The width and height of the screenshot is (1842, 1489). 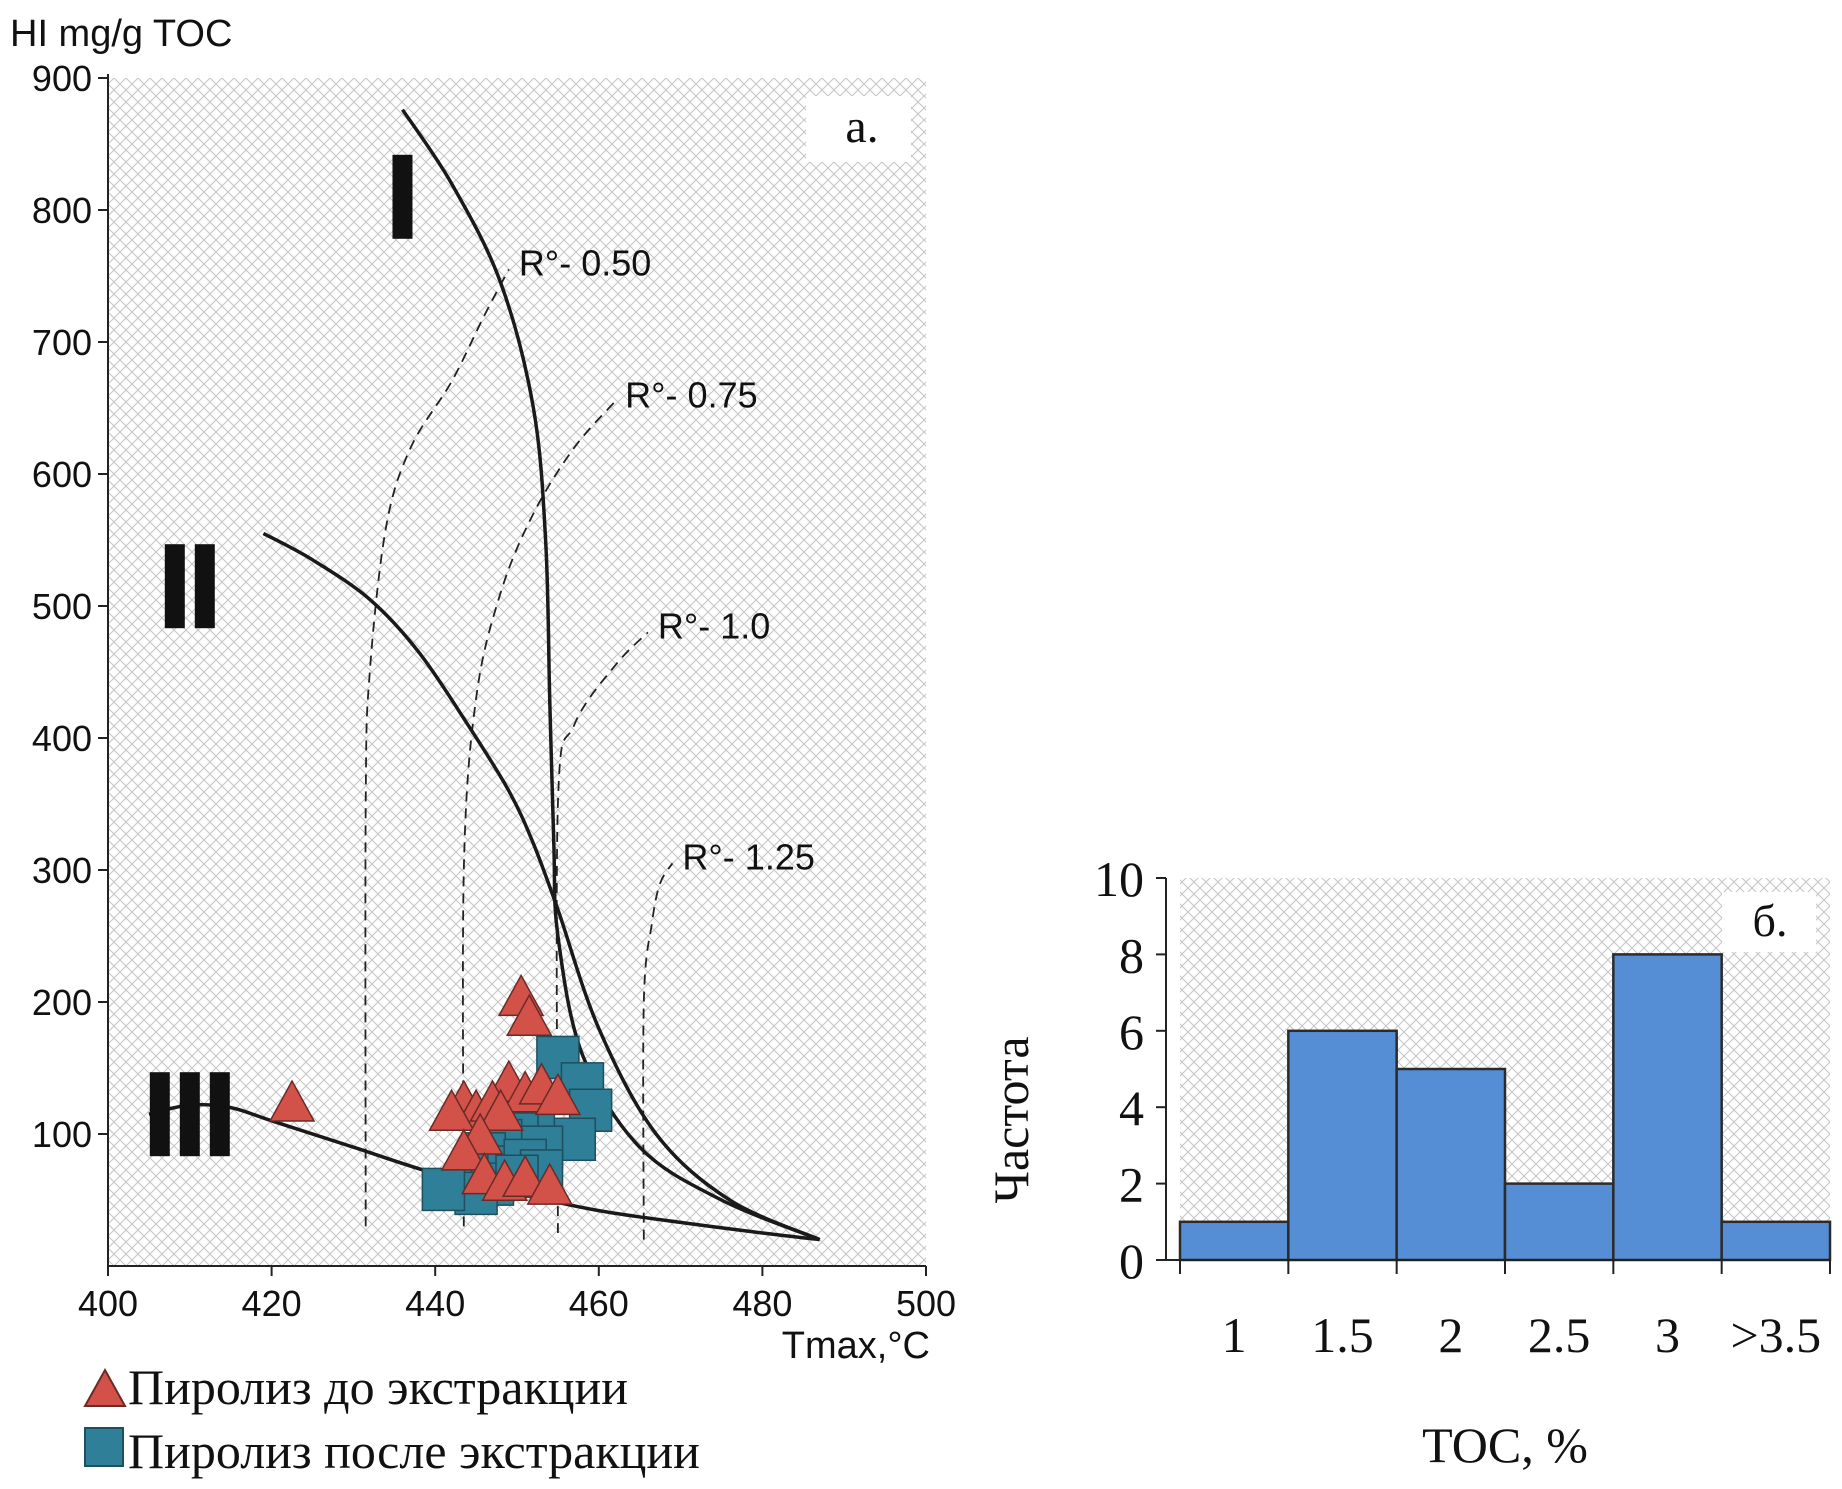 I want to click on x-tick-label-a: 460, so click(x=599, y=1303).